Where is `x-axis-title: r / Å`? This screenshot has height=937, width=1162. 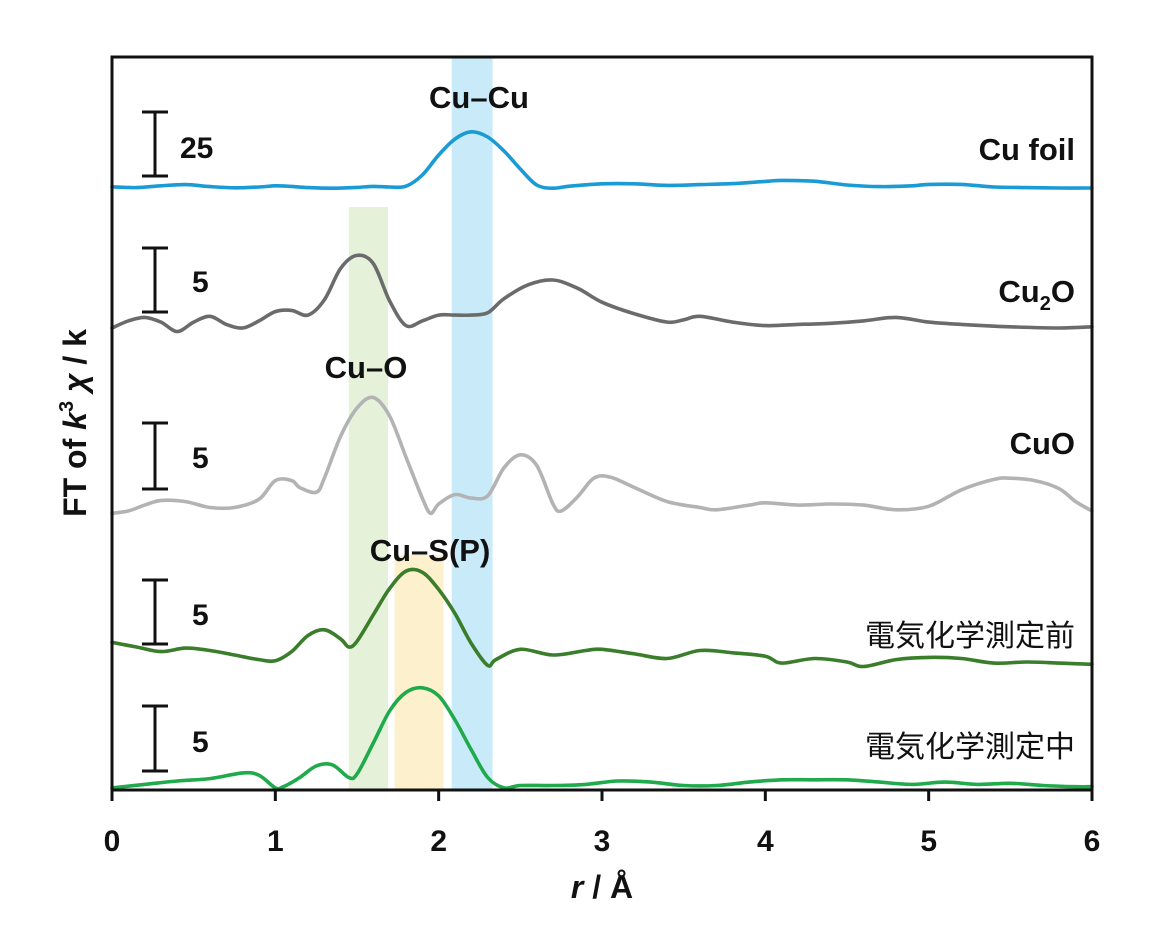
x-axis-title: r / Å is located at coordinates (602, 887).